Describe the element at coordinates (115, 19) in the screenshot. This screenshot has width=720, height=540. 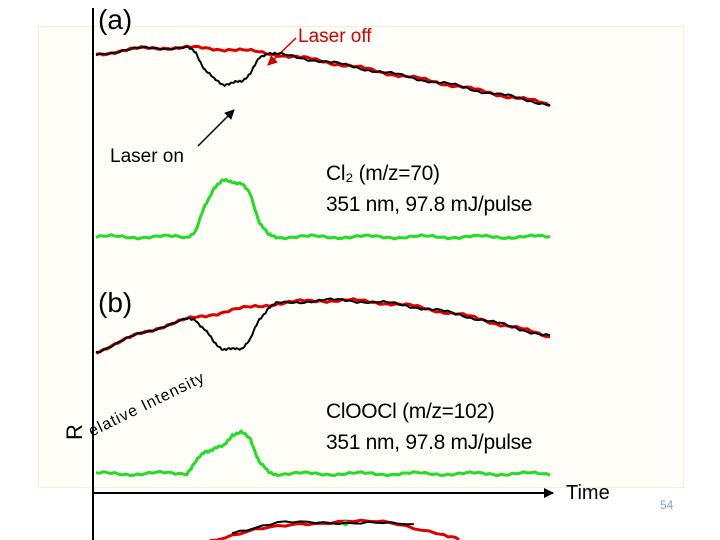
I see `panel-a-label: (a)` at that location.